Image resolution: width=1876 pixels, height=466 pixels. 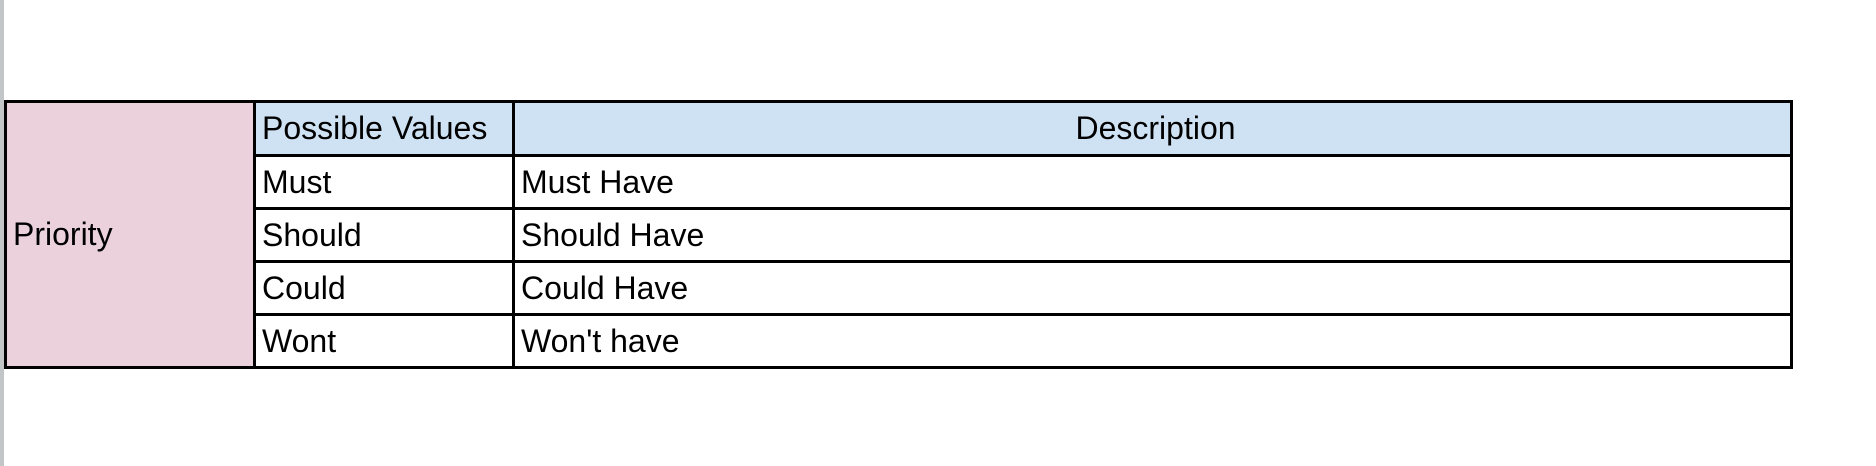 I want to click on description-cell-could: Could Have, so click(x=1152, y=288).